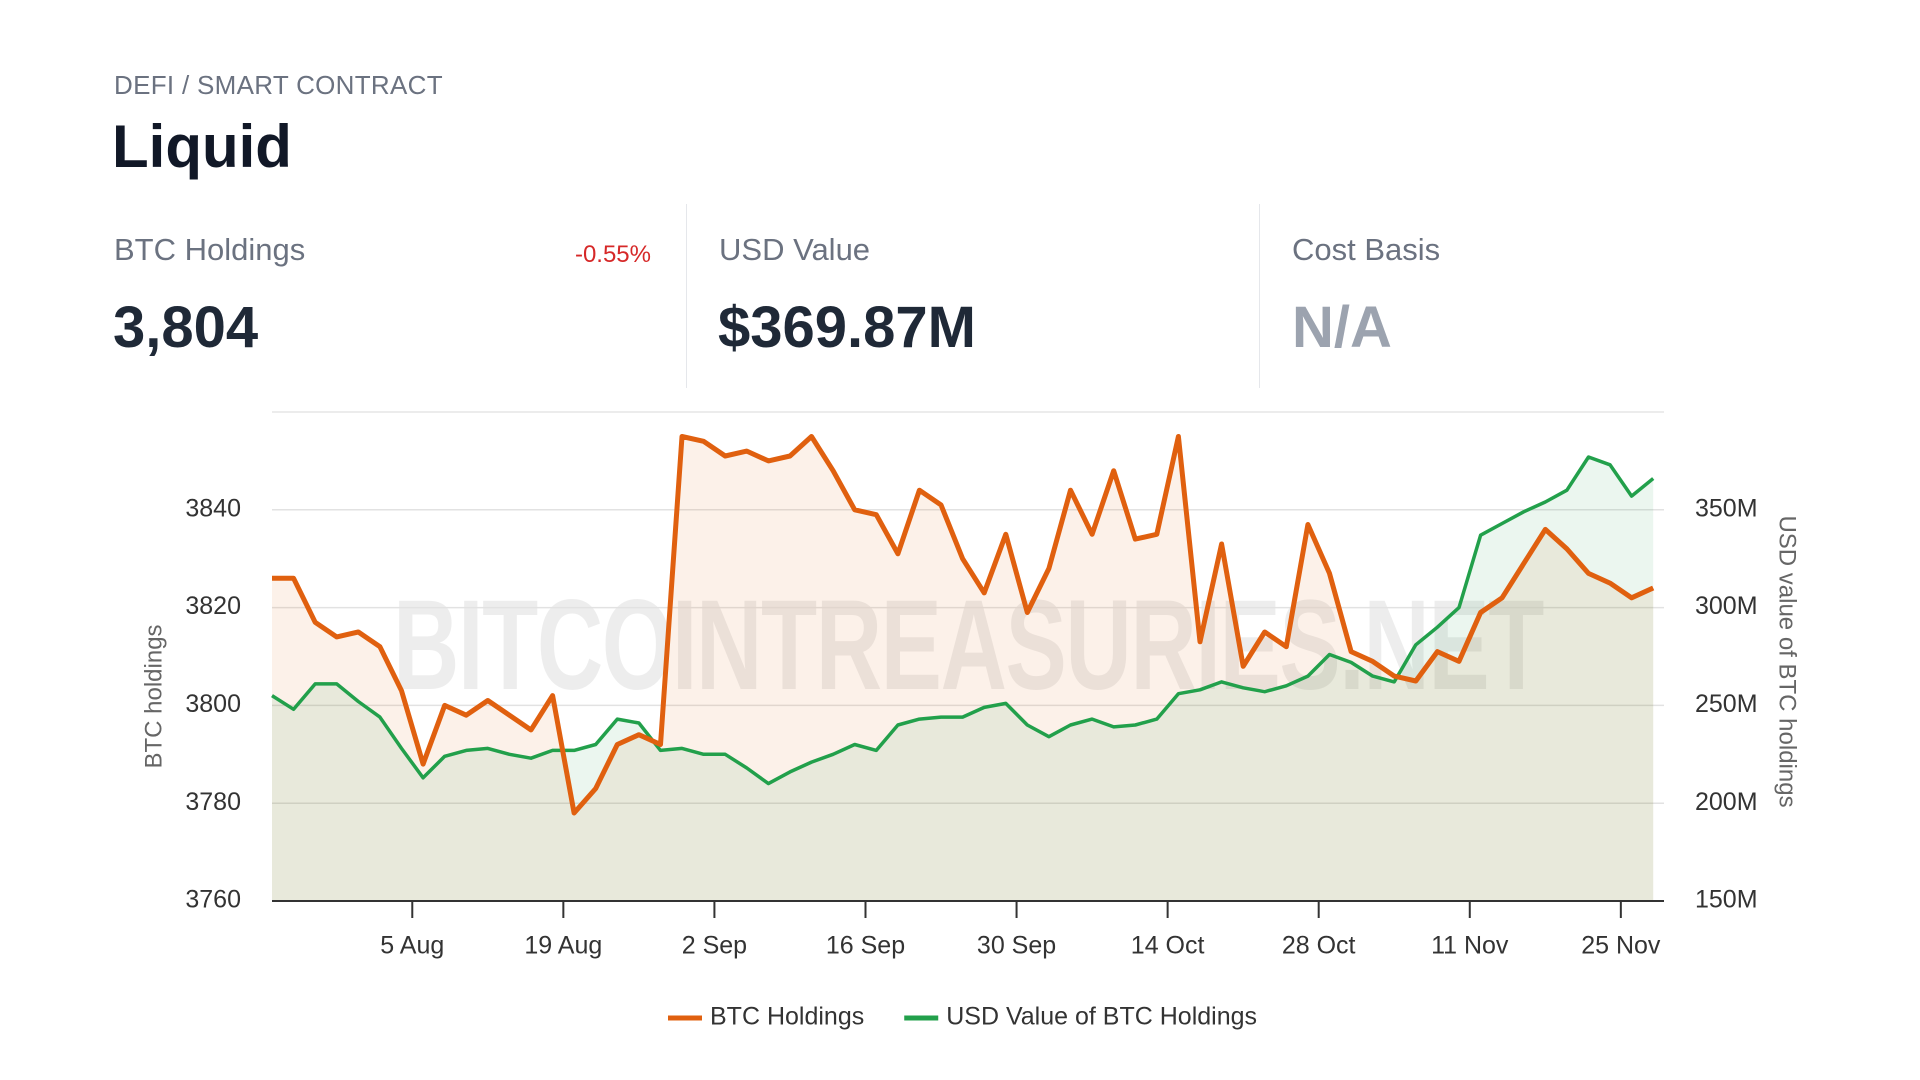  Describe the element at coordinates (1342, 327) in the screenshot. I see `stat-value: N/A` at that location.